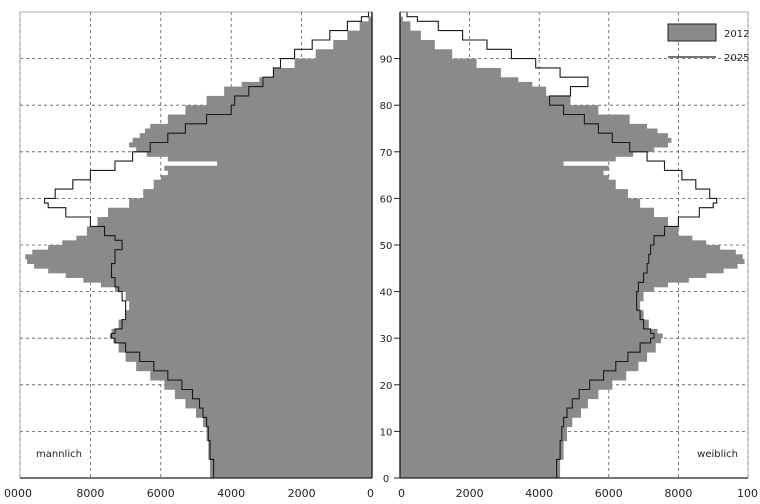 This screenshot has width=760, height=504. I want to click on legend-swatch-2012, so click(692, 32).